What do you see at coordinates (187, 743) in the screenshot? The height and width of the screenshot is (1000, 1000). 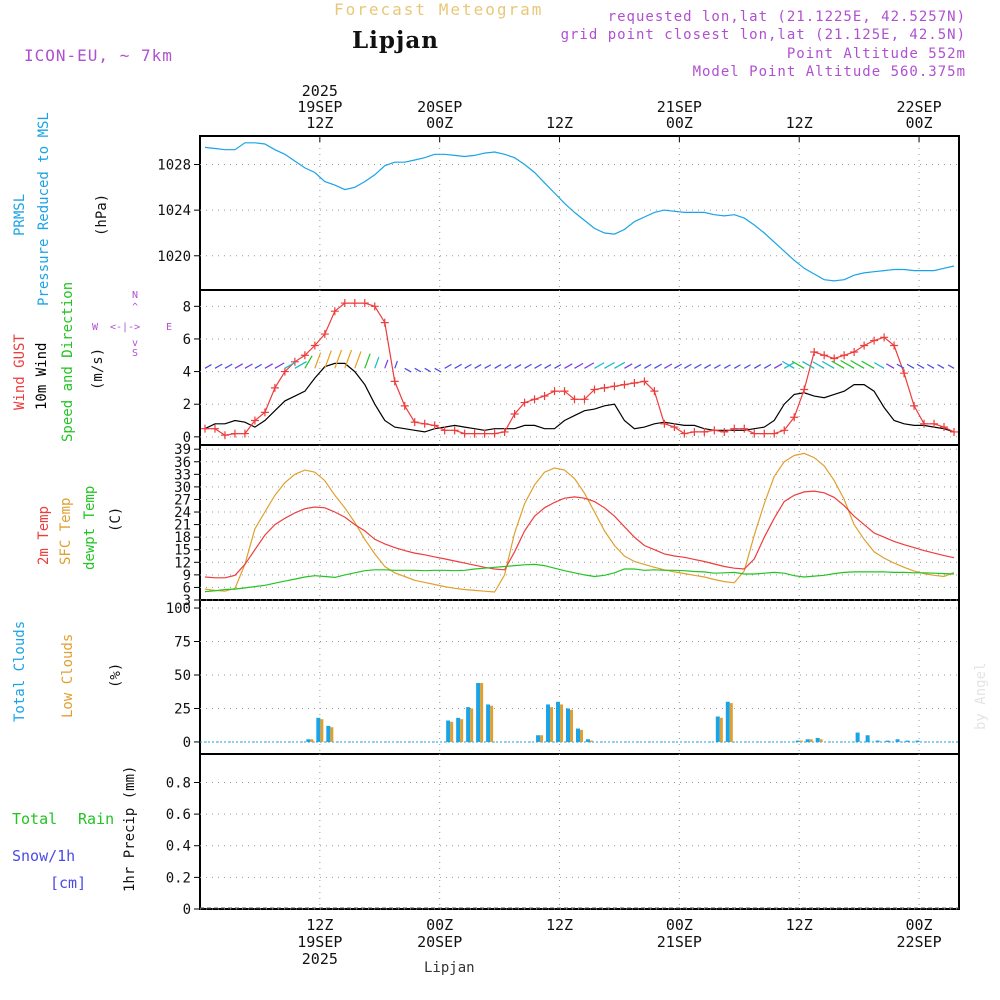 I see `clouds-axis-tick-label: 0` at bounding box center [187, 743].